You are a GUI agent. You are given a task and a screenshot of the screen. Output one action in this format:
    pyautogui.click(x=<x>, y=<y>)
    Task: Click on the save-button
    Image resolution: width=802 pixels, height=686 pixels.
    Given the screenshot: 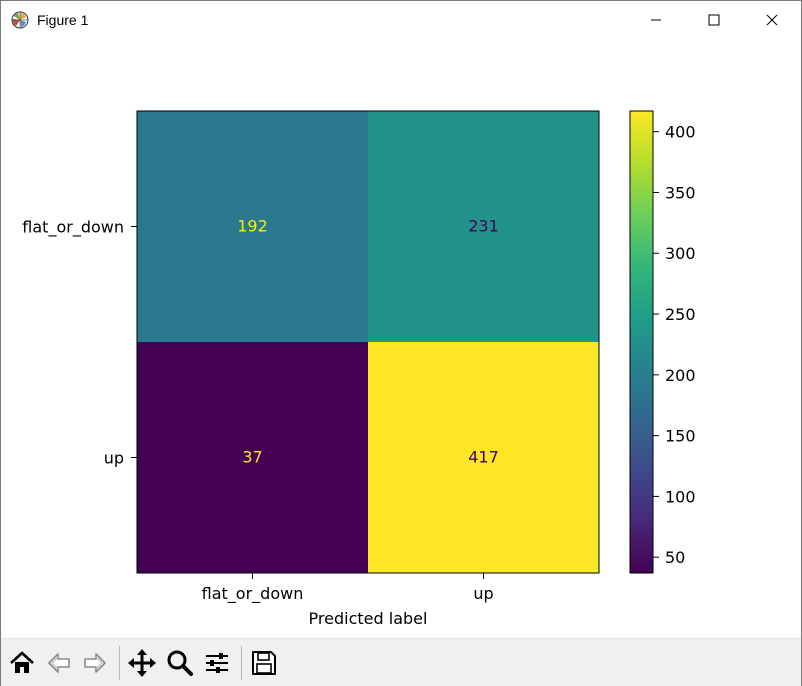 What is the action you would take?
    pyautogui.click(x=264, y=663)
    